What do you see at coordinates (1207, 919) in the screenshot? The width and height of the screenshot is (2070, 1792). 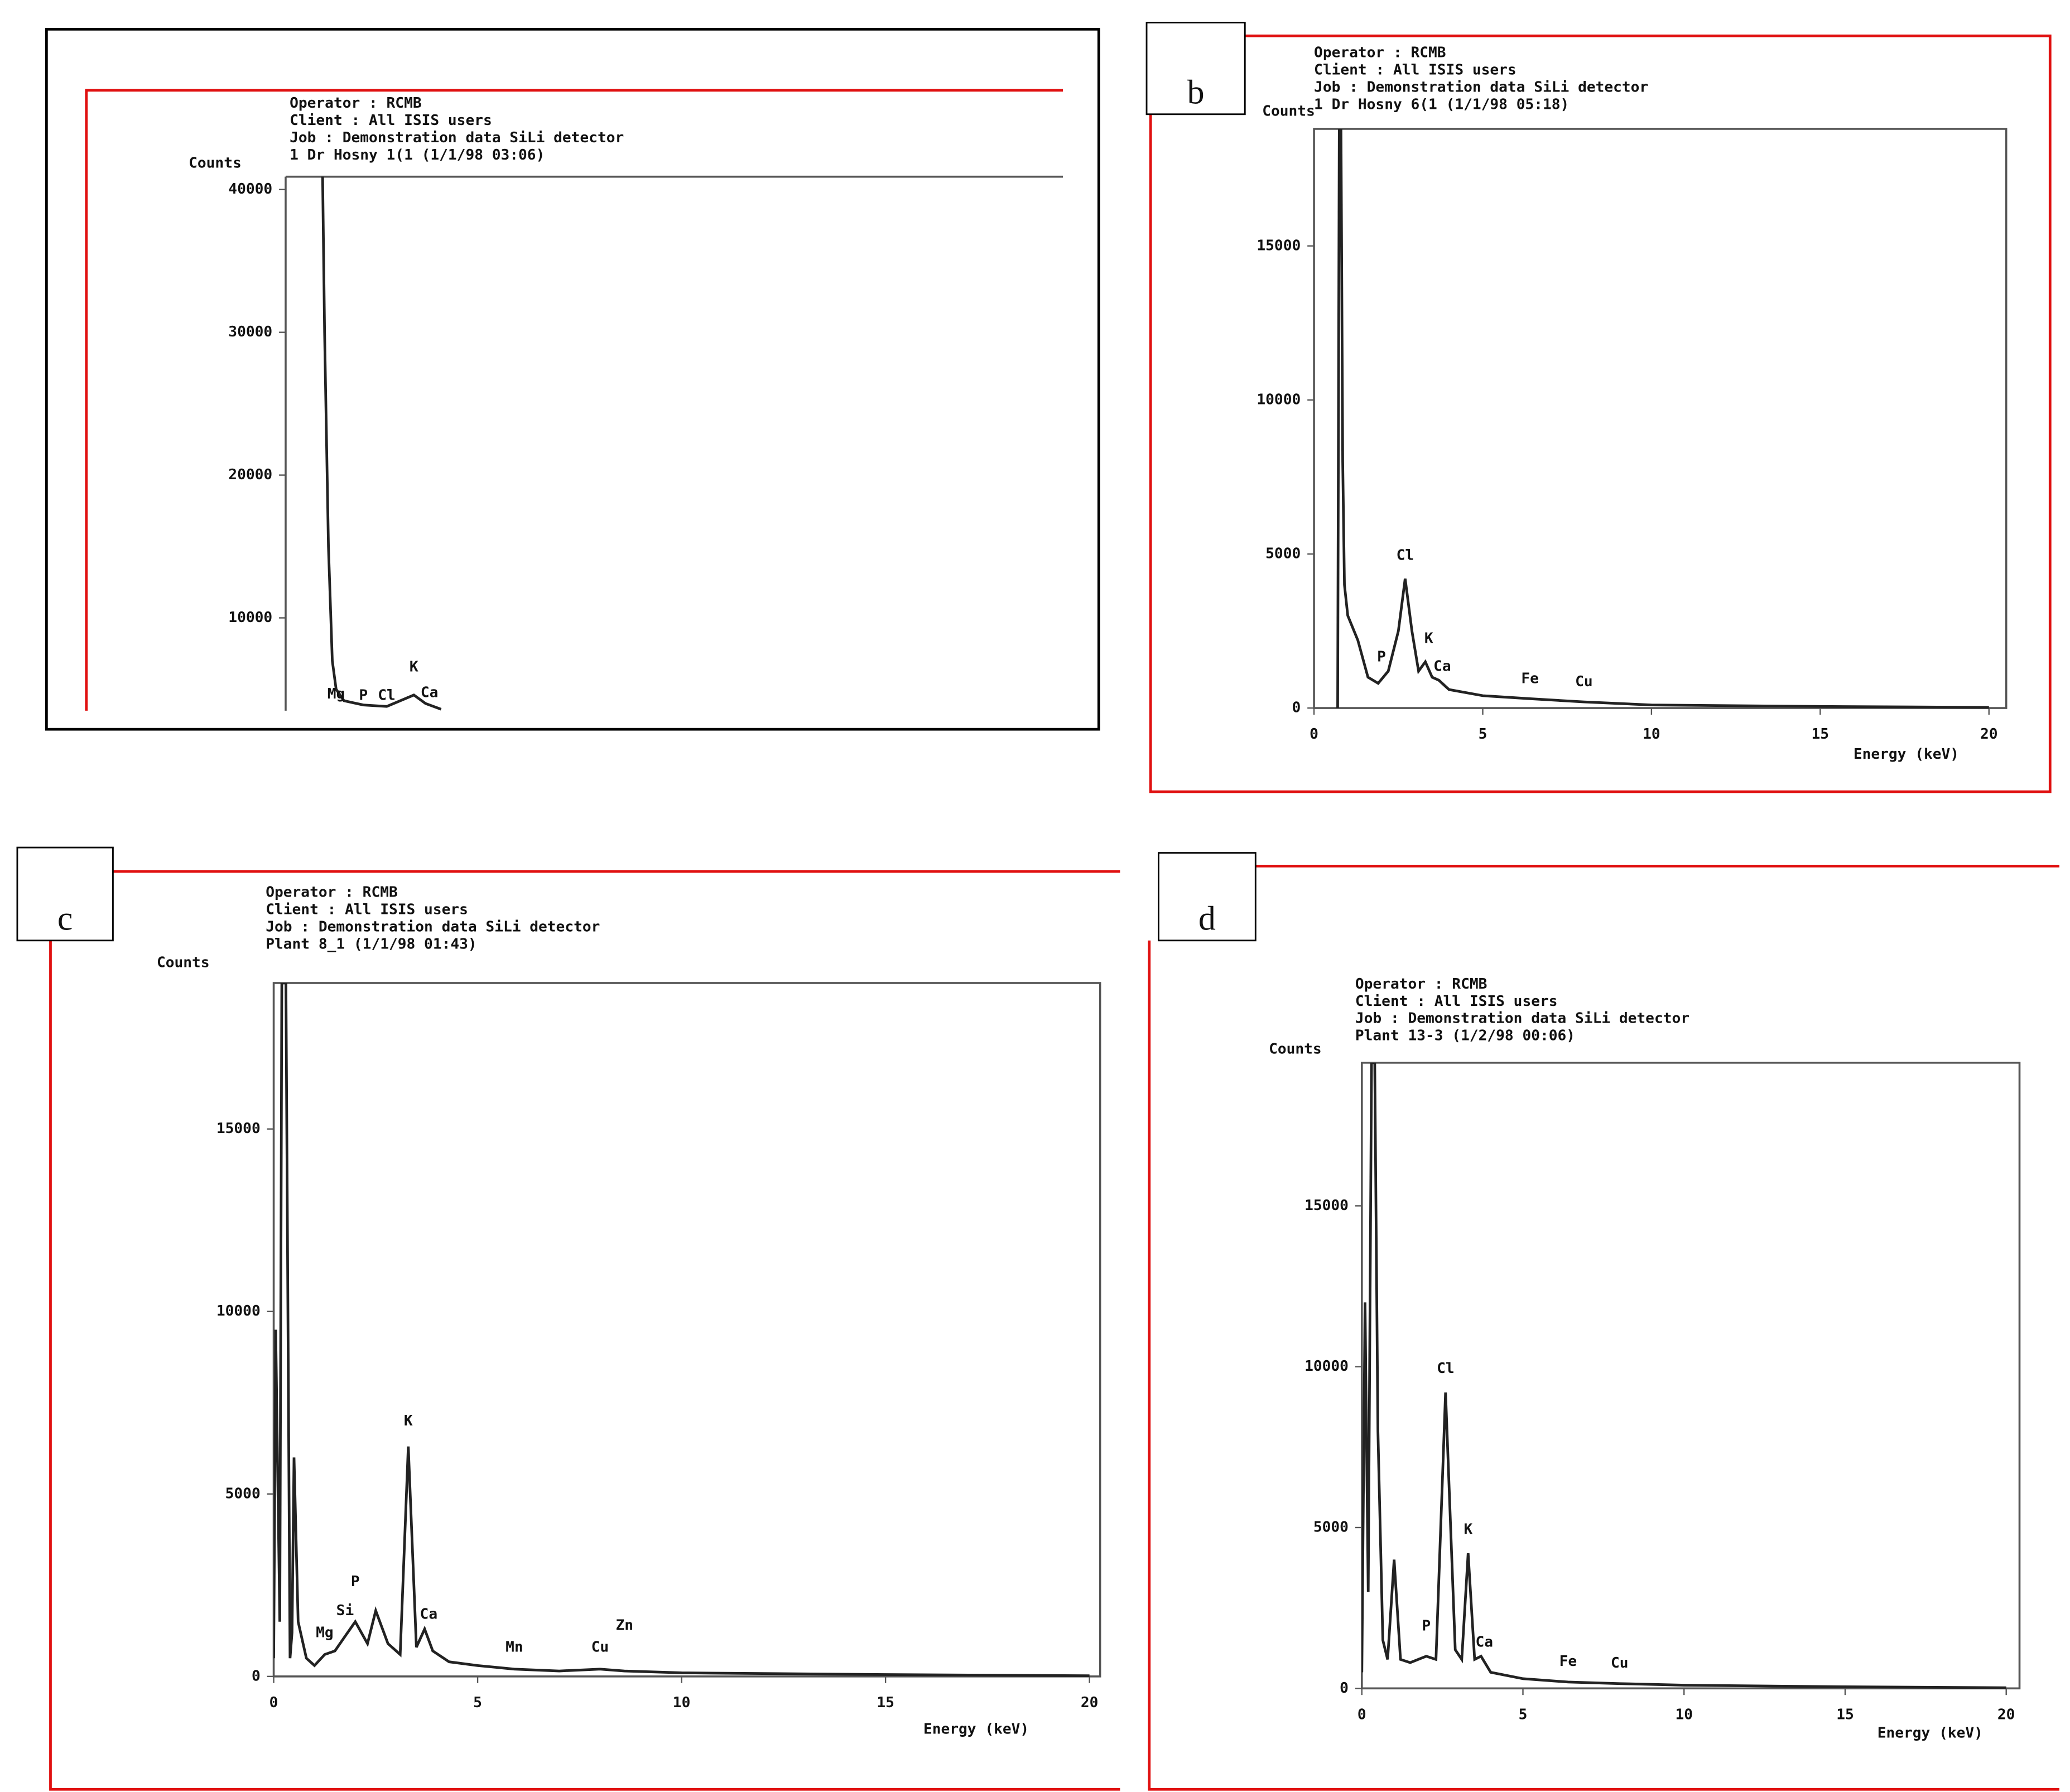 I see `panel-label: d` at bounding box center [1207, 919].